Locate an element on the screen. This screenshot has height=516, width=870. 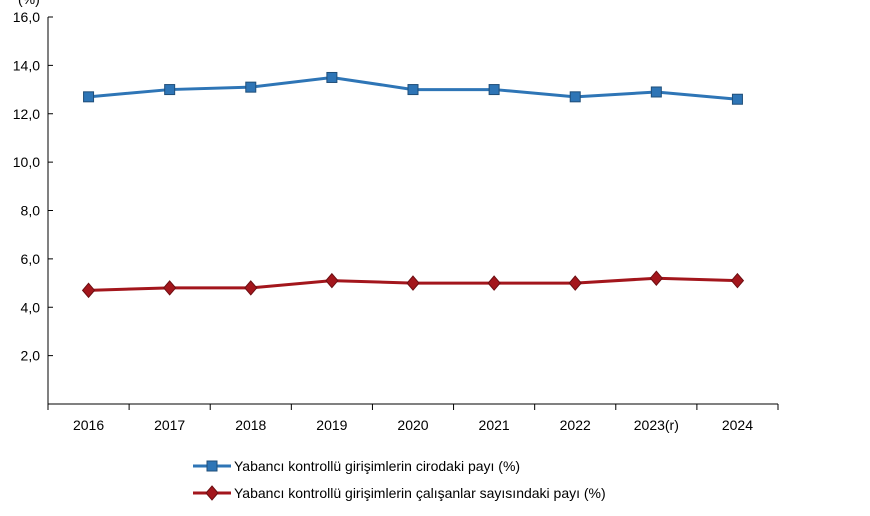
y-tick-label: 2,0 is located at coordinates (31, 356).